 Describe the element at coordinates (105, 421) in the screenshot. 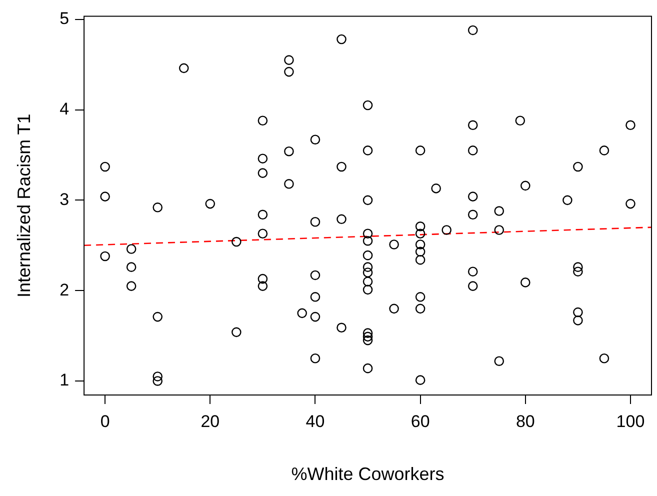

I see `x-tick-label: 0` at that location.